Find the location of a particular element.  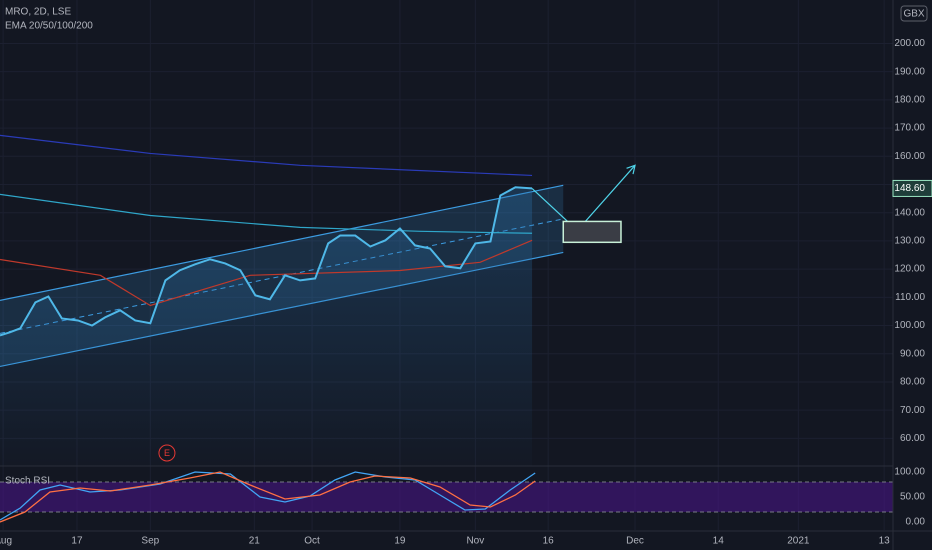

y-tick-label: 200.00 is located at coordinates (909, 43).